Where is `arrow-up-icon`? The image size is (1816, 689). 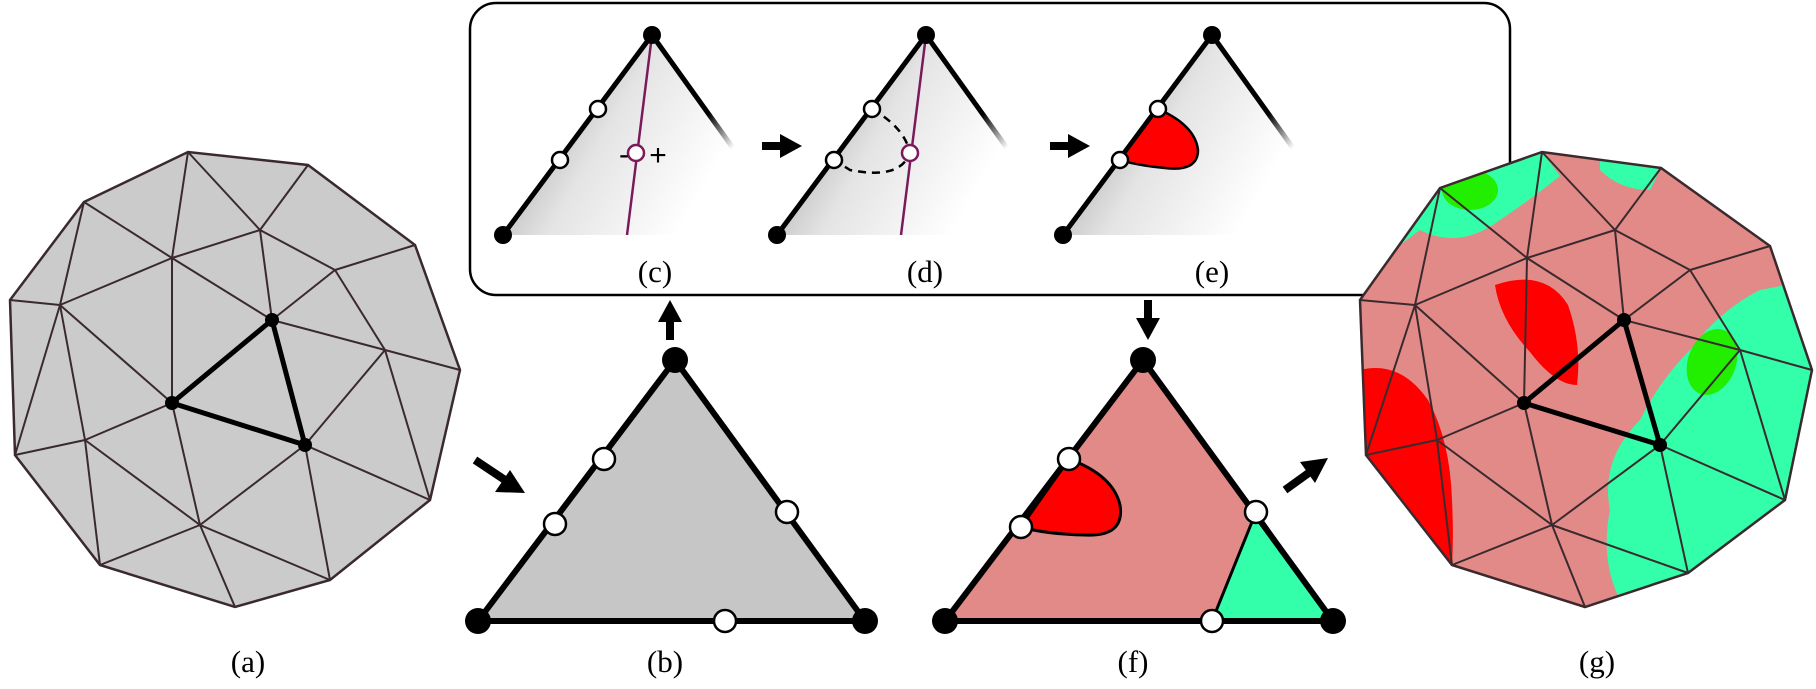 arrow-up-icon is located at coordinates (670, 320).